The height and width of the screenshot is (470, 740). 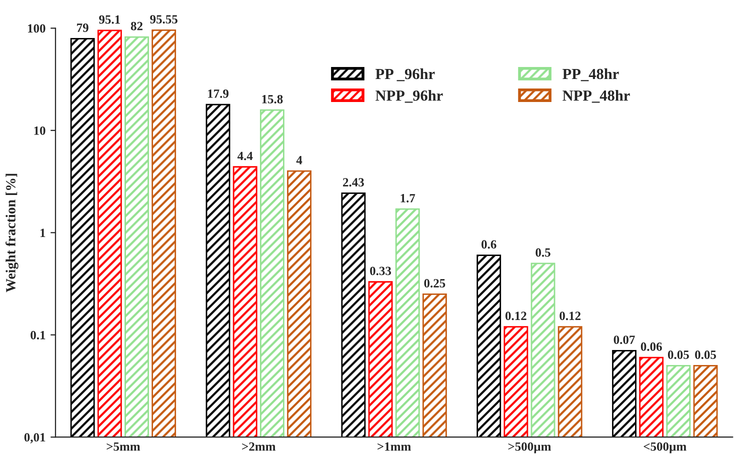 What do you see at coordinates (543, 252) in the screenshot?
I see `data-label: 0.5` at bounding box center [543, 252].